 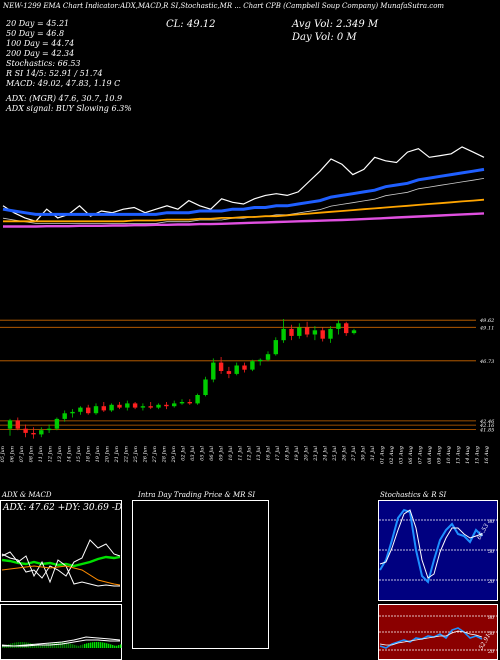 What do you see at coordinates (174, 454) in the screenshot?
I see `date-tick-18: 29 Jun` at bounding box center [174, 454].